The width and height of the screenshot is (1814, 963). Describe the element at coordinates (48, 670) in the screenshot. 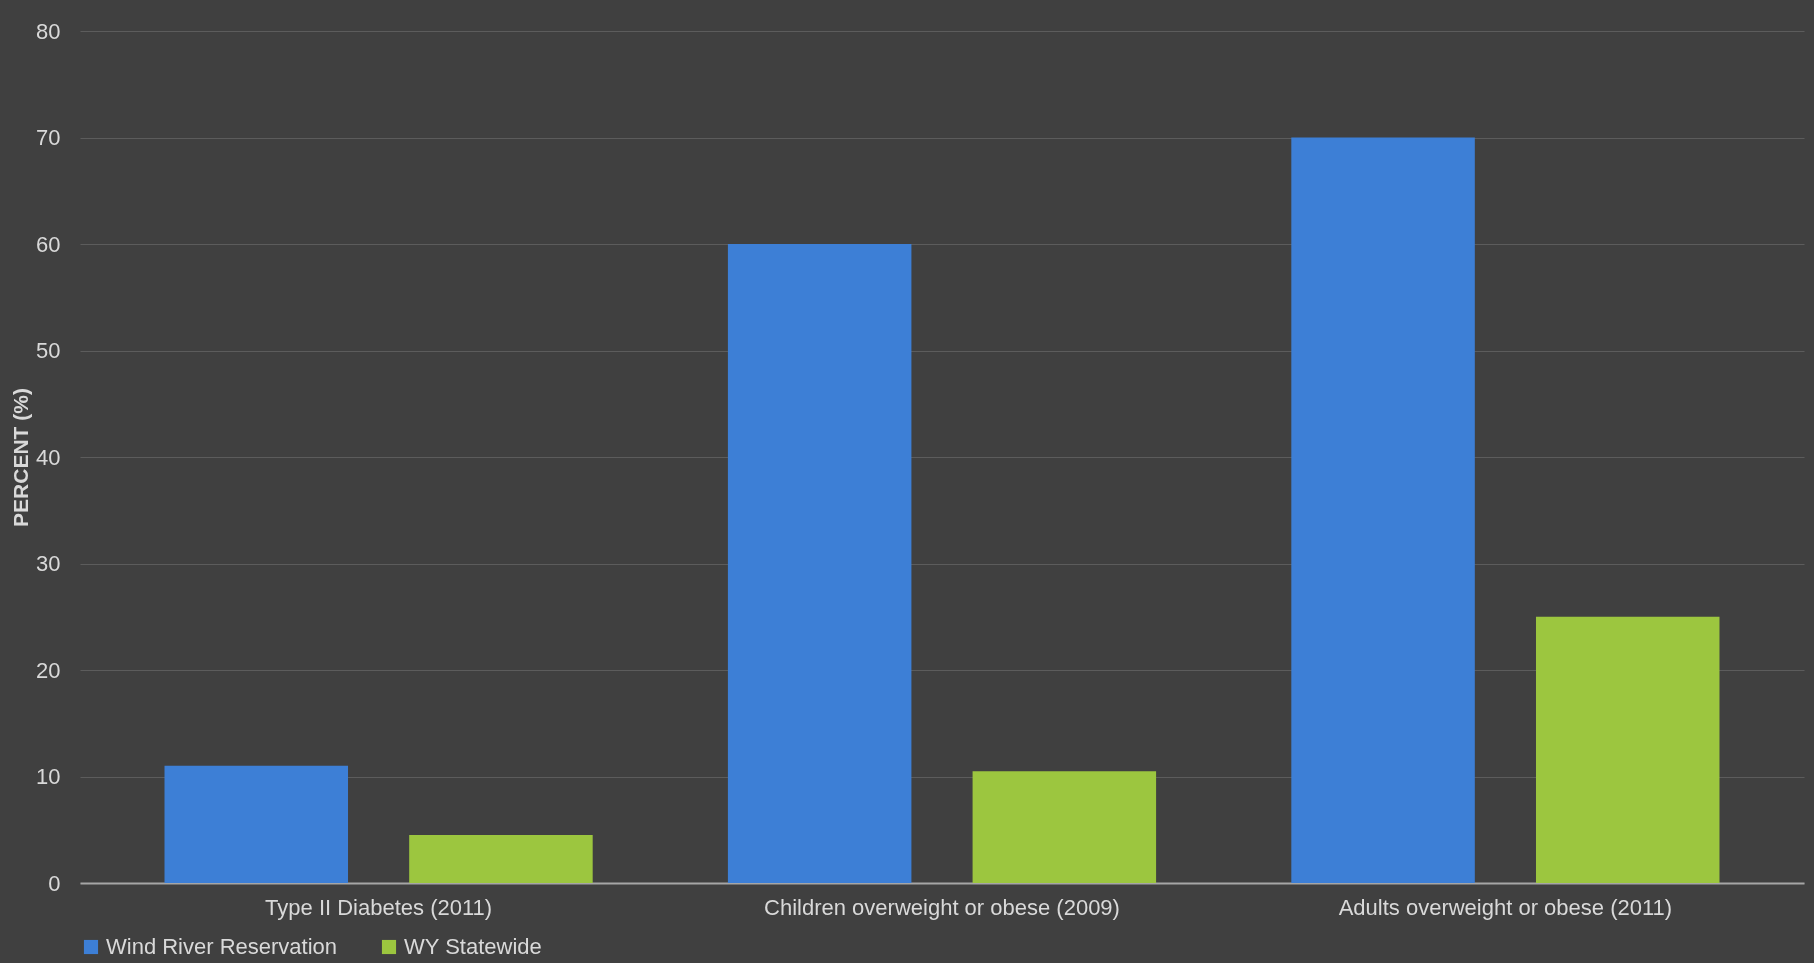

I see `y-tick-label: 20` at that location.